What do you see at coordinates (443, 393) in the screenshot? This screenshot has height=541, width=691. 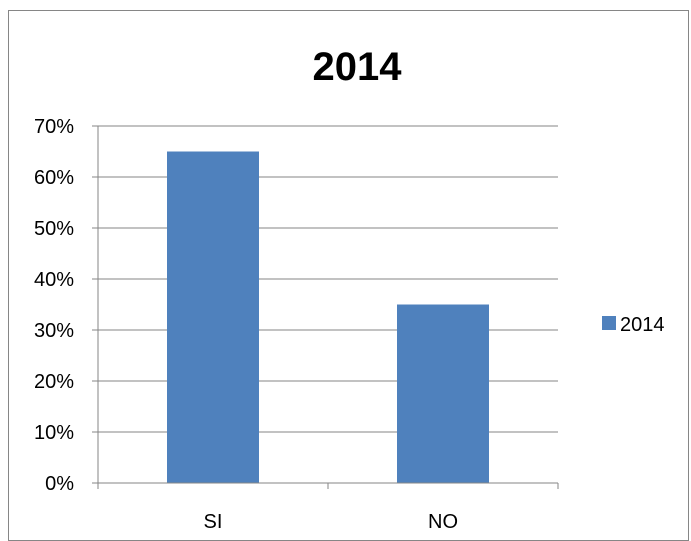 I see `bar-no` at bounding box center [443, 393].